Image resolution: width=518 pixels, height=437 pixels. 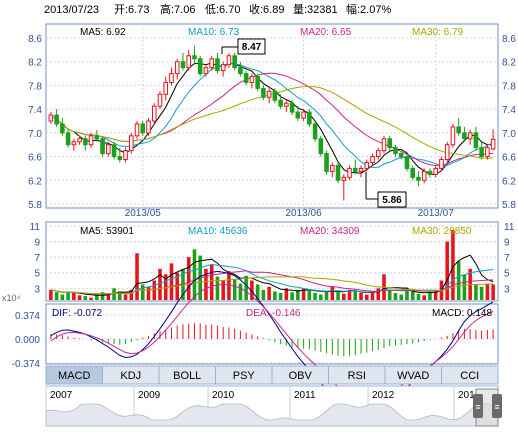 I want to click on price-ma-legend-item: MA20: 6.65, so click(x=326, y=32).